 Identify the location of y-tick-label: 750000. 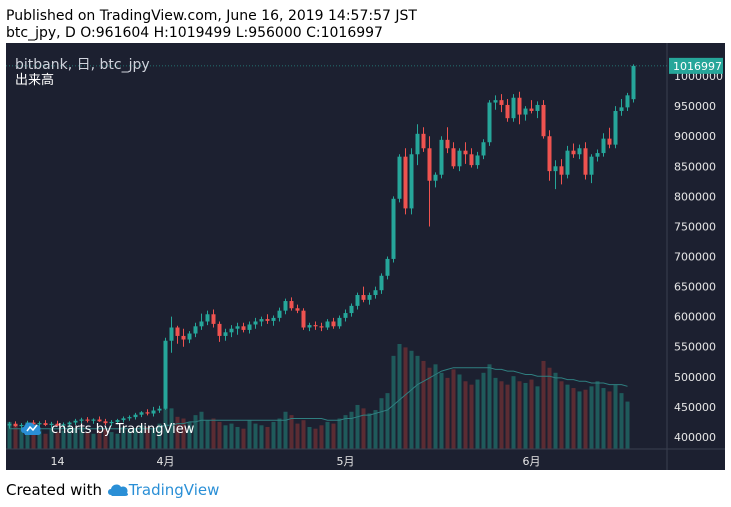
(695, 226).